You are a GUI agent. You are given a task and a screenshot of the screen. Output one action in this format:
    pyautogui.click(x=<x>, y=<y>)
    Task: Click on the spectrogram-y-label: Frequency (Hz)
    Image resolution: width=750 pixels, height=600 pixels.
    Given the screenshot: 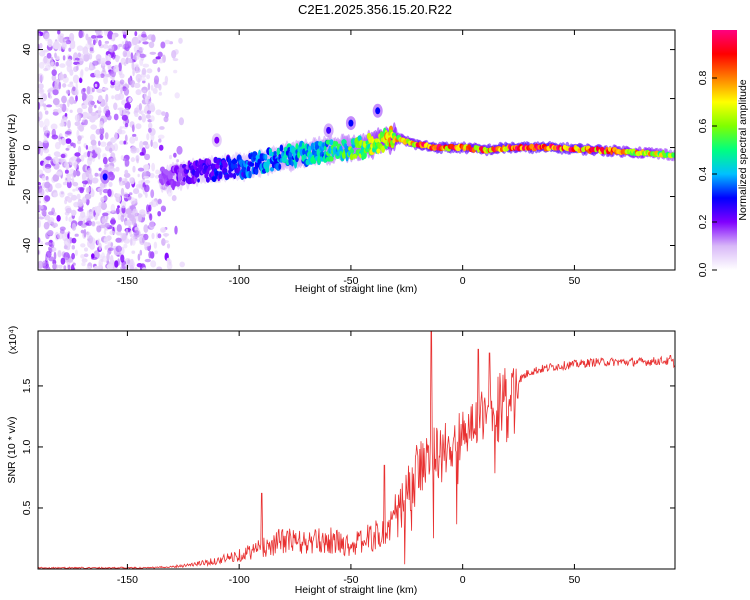 What is the action you would take?
    pyautogui.click(x=12, y=150)
    